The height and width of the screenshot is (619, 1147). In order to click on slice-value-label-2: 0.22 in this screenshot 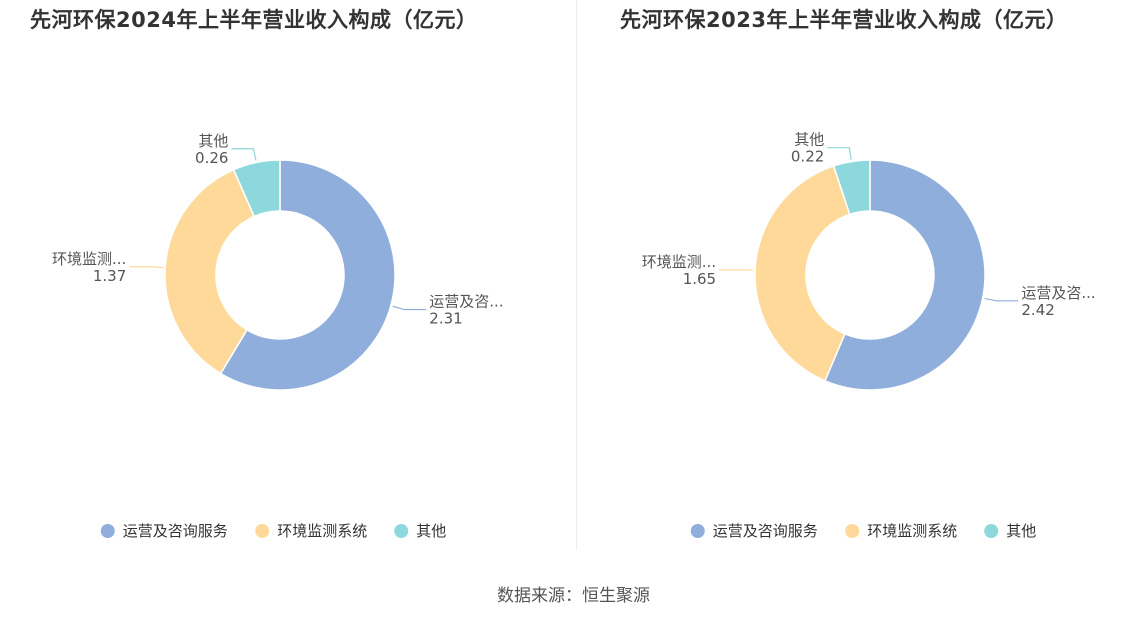, I will do `click(807, 157)`.